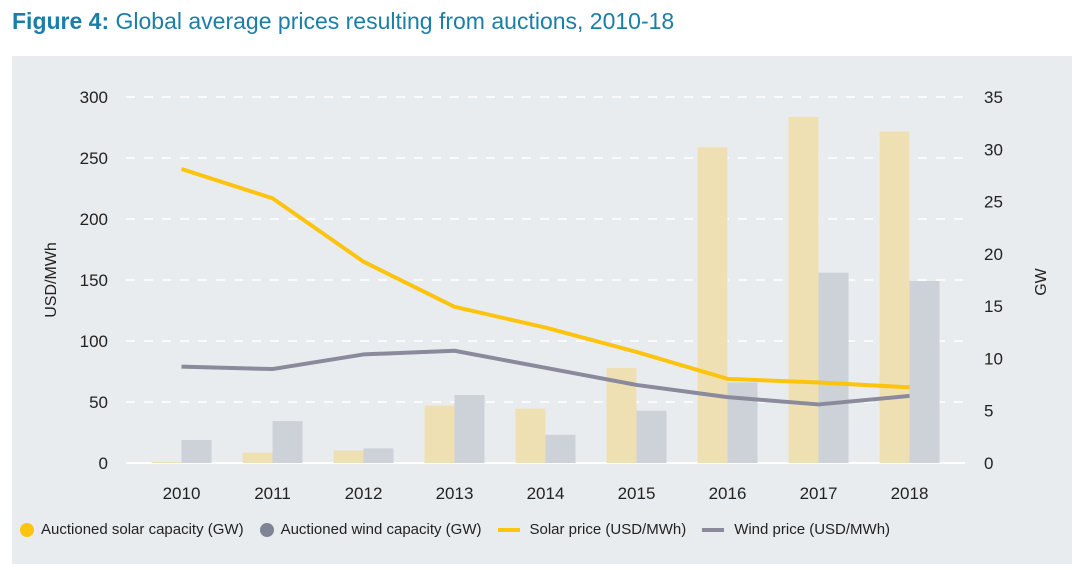 The height and width of the screenshot is (570, 1080). What do you see at coordinates (988, 411) in the screenshot?
I see `right-tick-label: 5` at bounding box center [988, 411].